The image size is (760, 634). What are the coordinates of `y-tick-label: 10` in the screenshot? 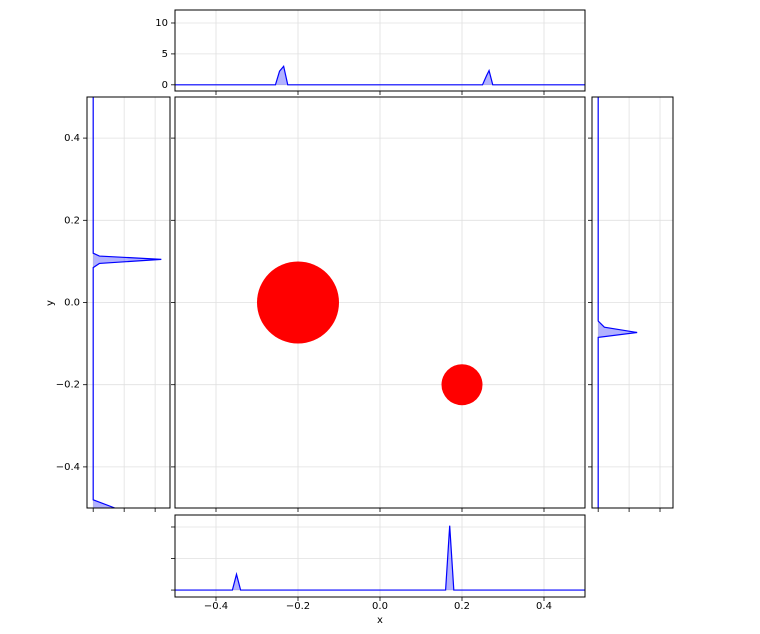 It's located at (161, 23).